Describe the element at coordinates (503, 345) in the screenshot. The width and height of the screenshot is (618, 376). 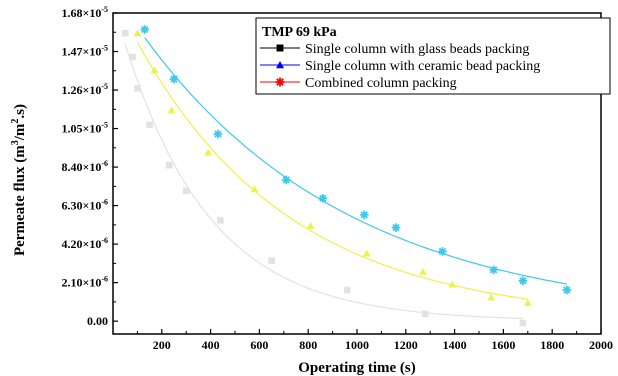
I see `x-tick-label: 1600` at that location.